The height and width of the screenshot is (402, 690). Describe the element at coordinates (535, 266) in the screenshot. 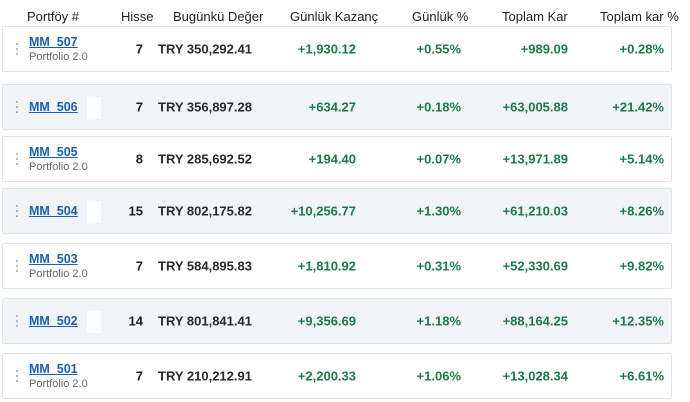

I see `total-gain: +52,330.69` at that location.